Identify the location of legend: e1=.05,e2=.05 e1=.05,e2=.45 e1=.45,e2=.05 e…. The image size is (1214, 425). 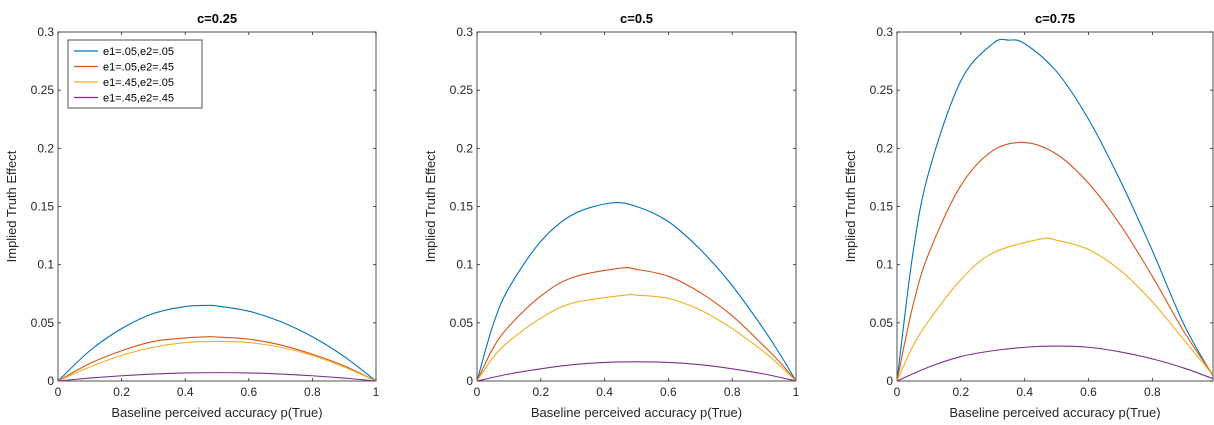
(135, 74).